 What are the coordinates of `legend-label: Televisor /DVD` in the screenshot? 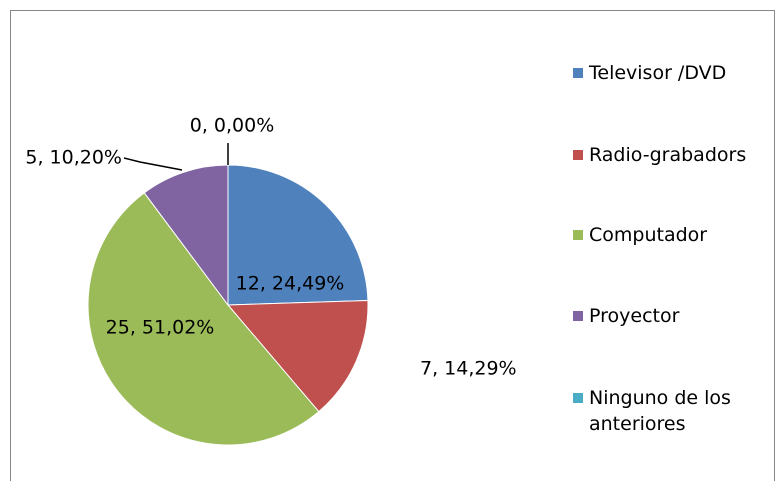 It's located at (658, 73).